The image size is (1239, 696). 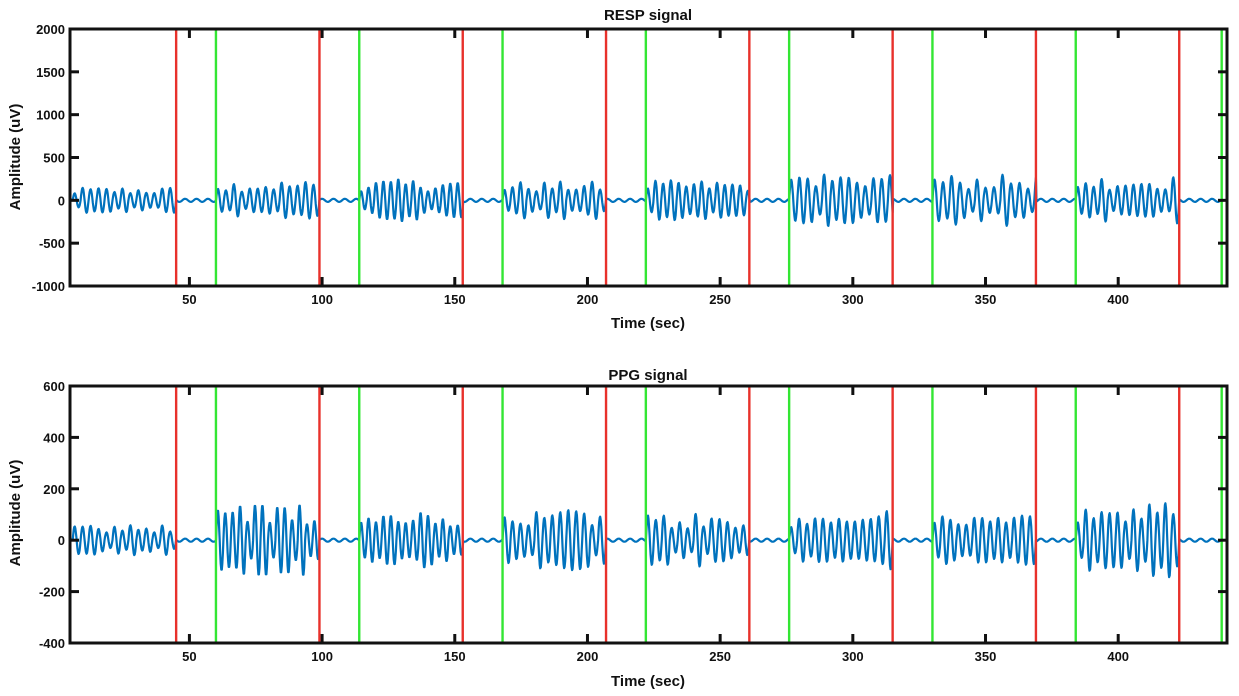 I want to click on ppg-y-tick-label: 0, so click(x=61, y=540).